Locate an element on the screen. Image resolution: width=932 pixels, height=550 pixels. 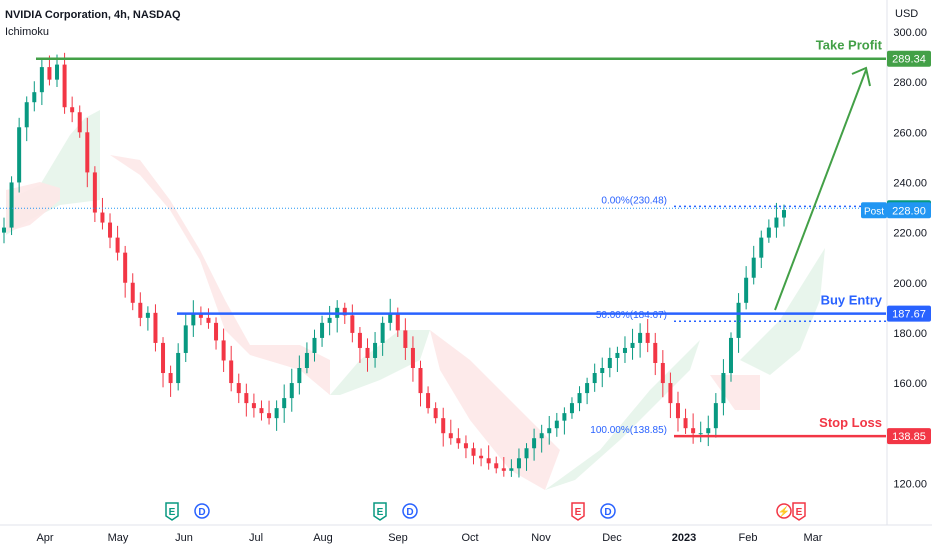
x-tick-label: Sep is located at coordinates (398, 538).